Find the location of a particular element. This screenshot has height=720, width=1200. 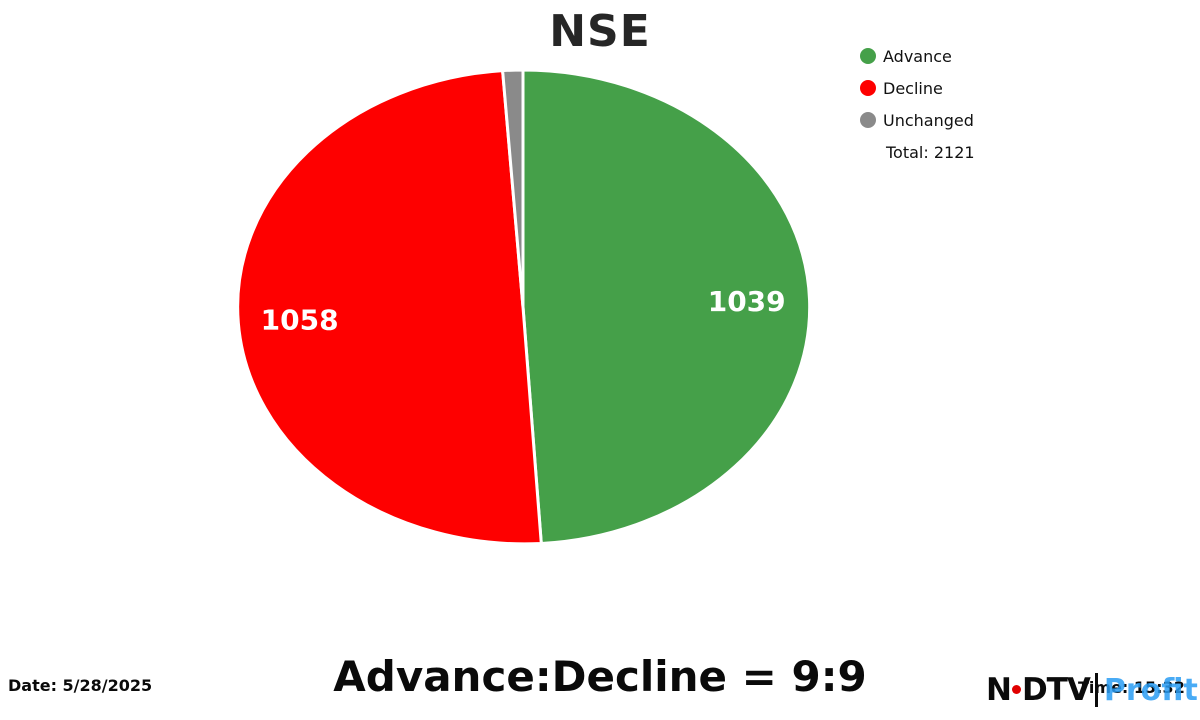

legend-label-total: Total: 2121 is located at coordinates (930, 152).